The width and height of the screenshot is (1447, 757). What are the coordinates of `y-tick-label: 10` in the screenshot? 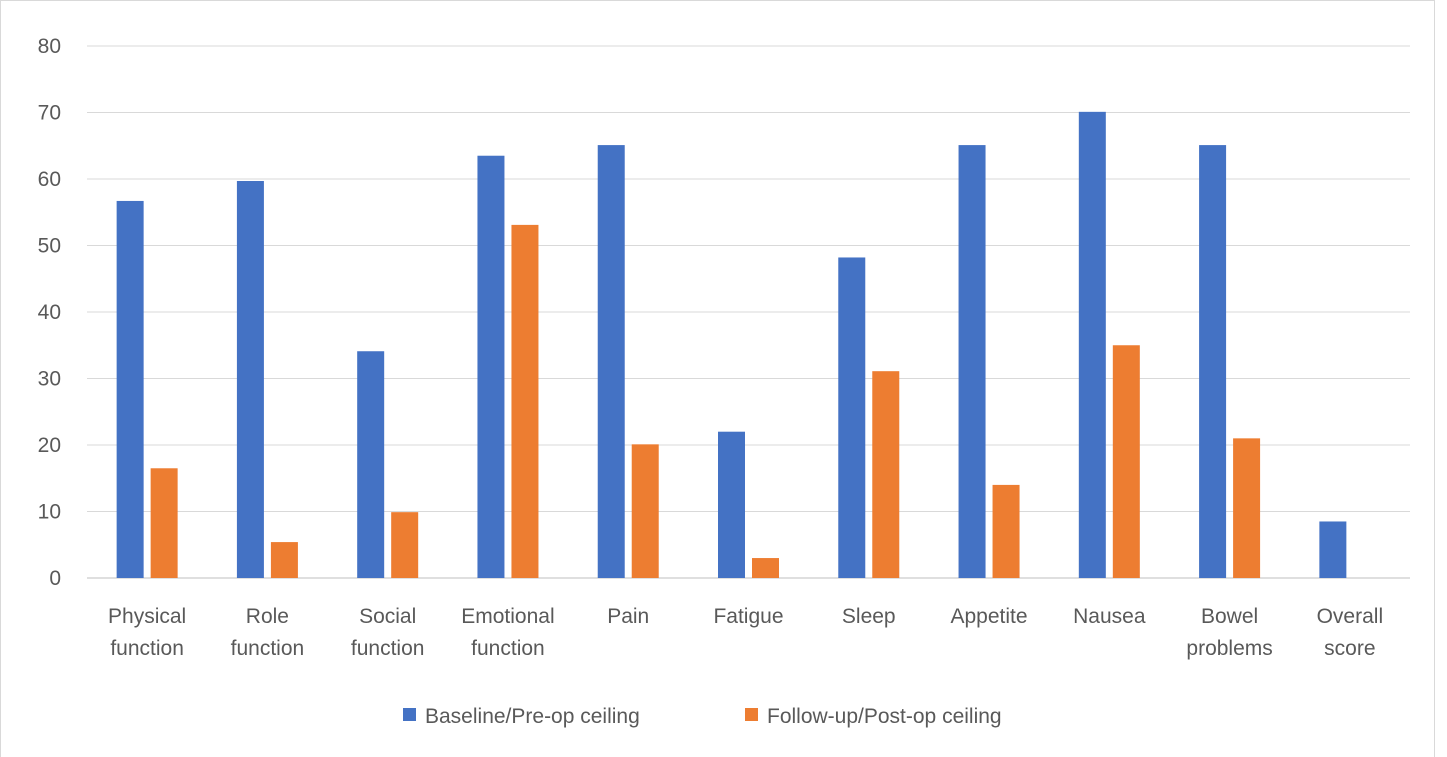 It's located at (49, 512).